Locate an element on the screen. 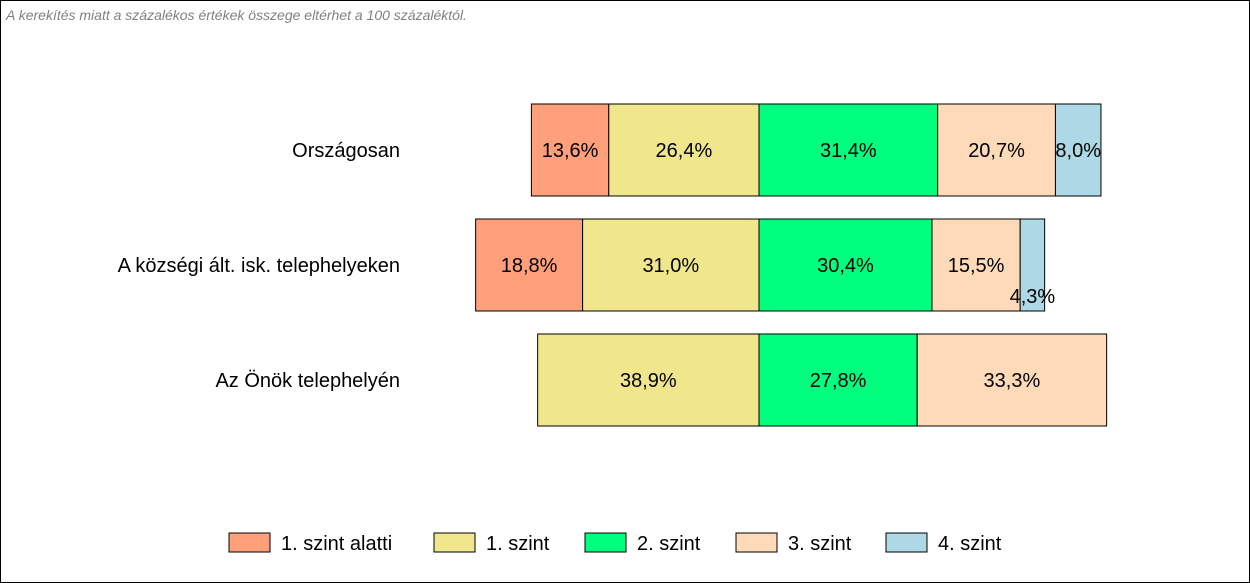 The width and height of the screenshot is (1250, 583). data-label: 33,3% is located at coordinates (1012, 381).